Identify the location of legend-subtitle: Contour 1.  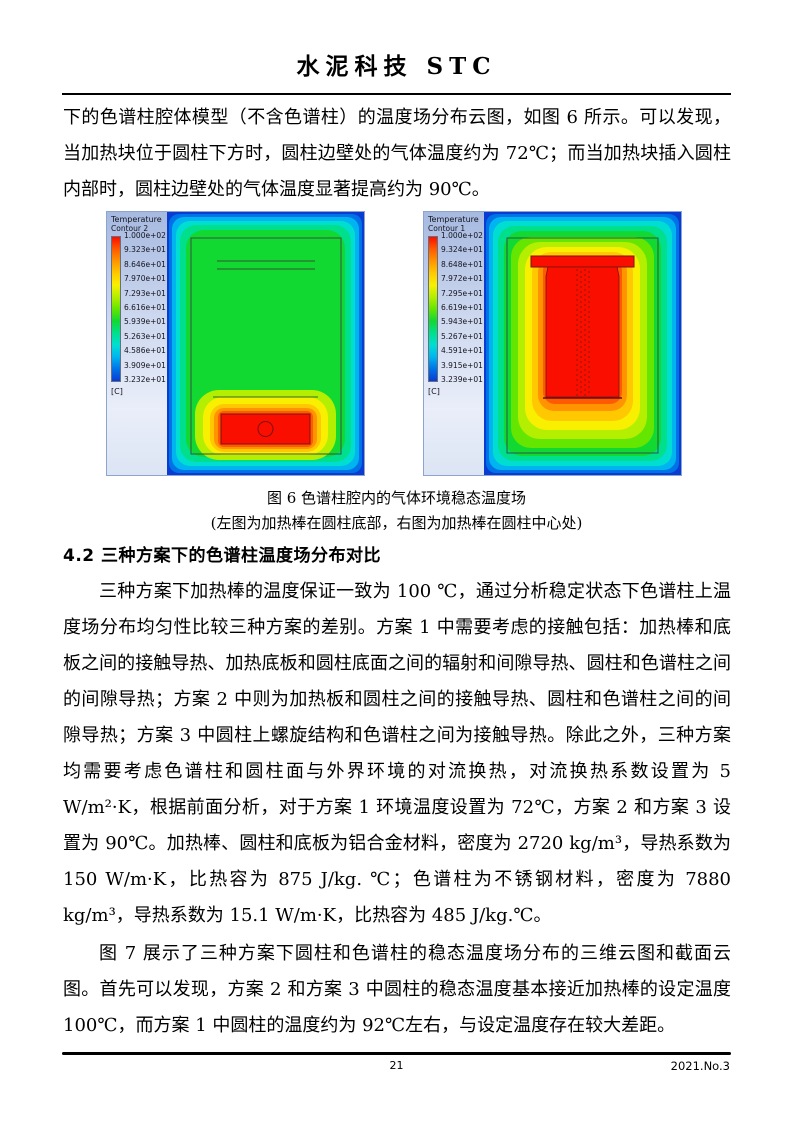
(447, 228).